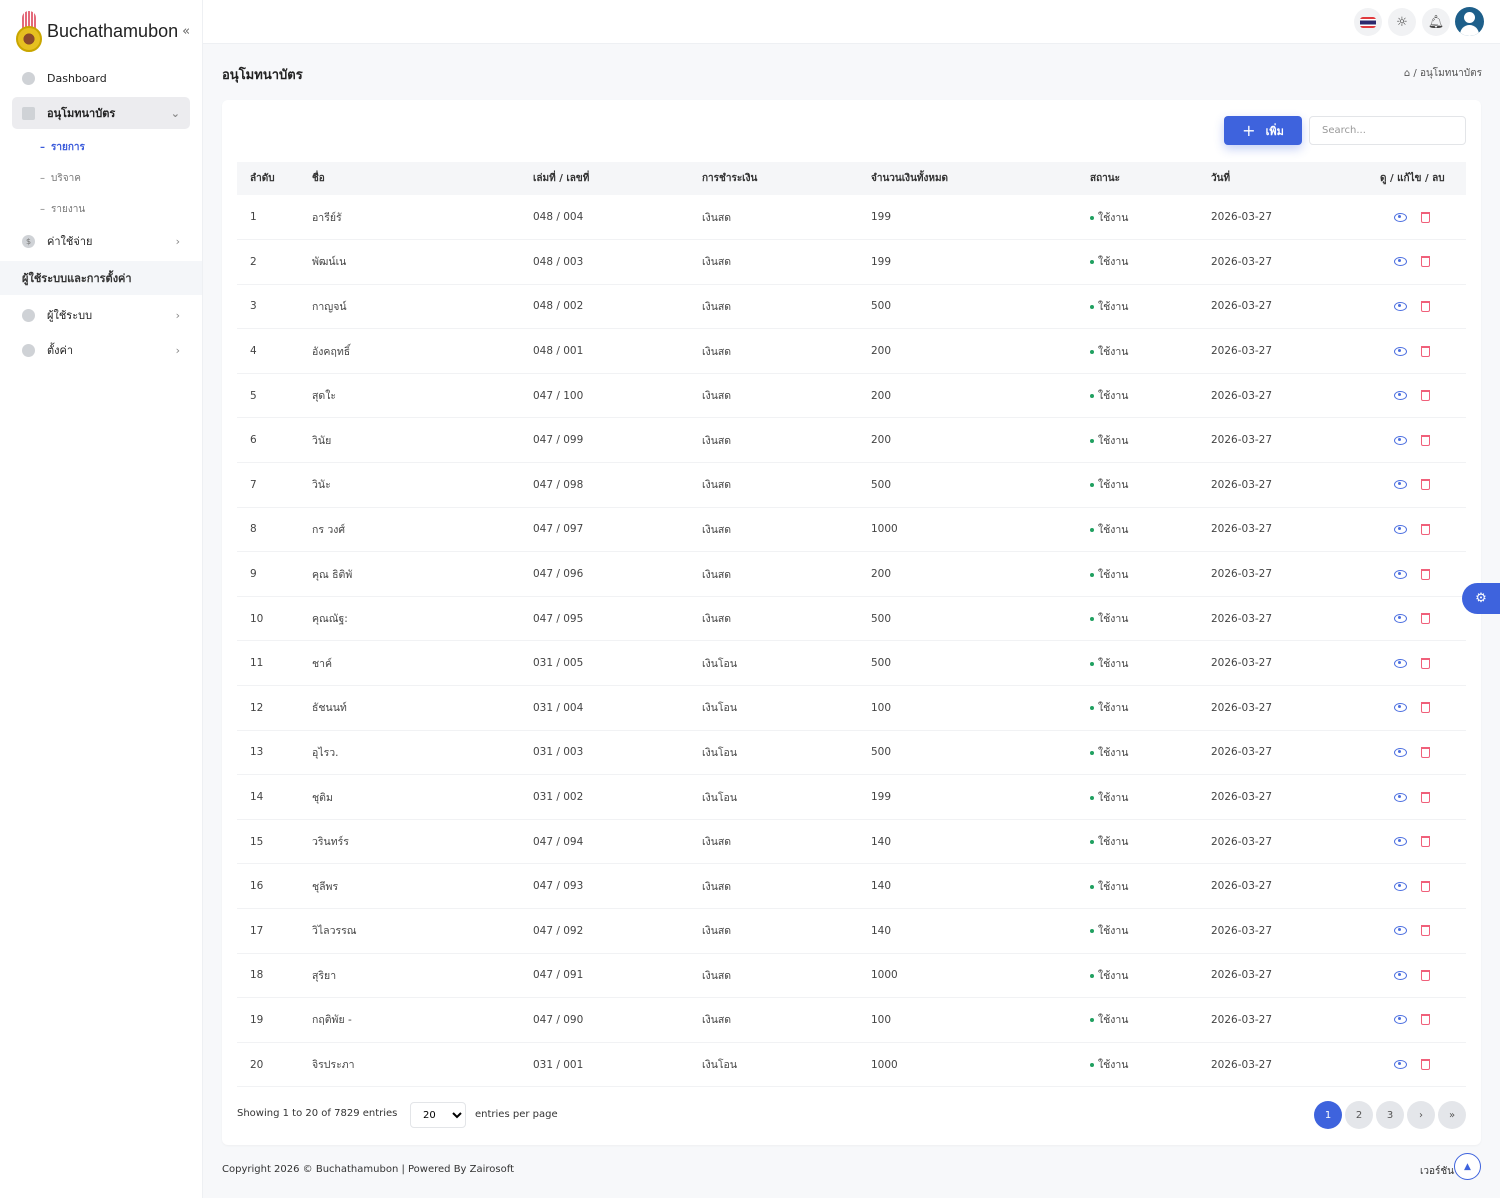  Describe the element at coordinates (253, 395) in the screenshot. I see `row-number: 5` at that location.